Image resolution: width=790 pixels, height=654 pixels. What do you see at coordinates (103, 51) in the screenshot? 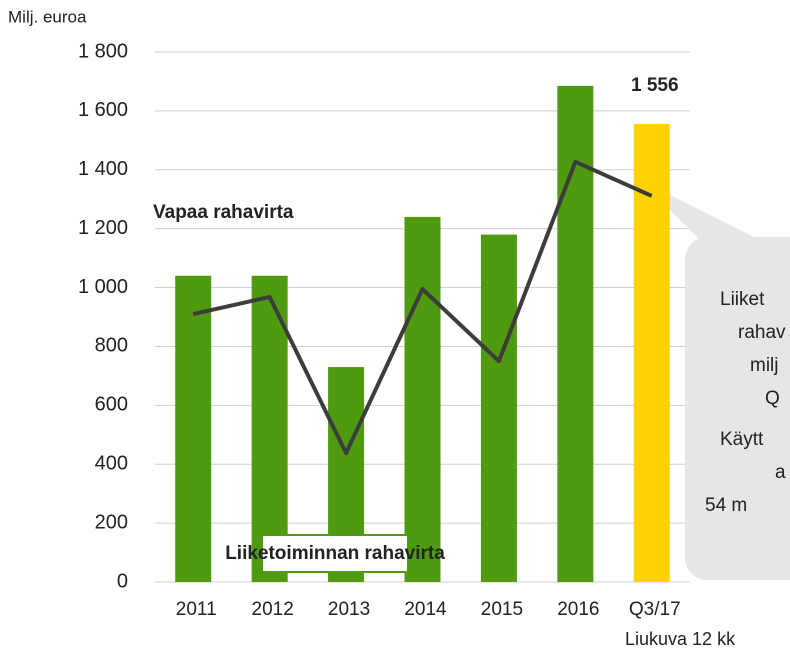
I see `y-tick-label: 1 800` at bounding box center [103, 51].